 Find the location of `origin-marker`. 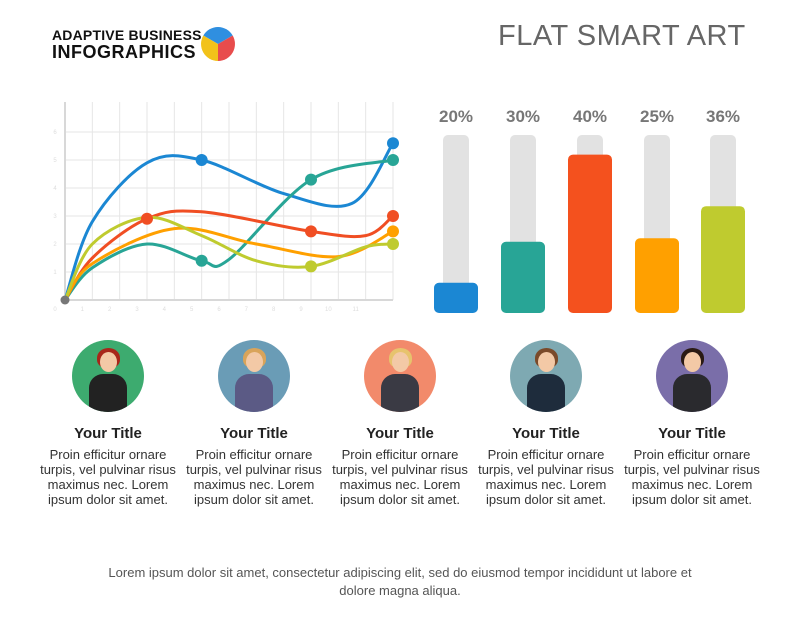

origin-marker is located at coordinates (65, 300).